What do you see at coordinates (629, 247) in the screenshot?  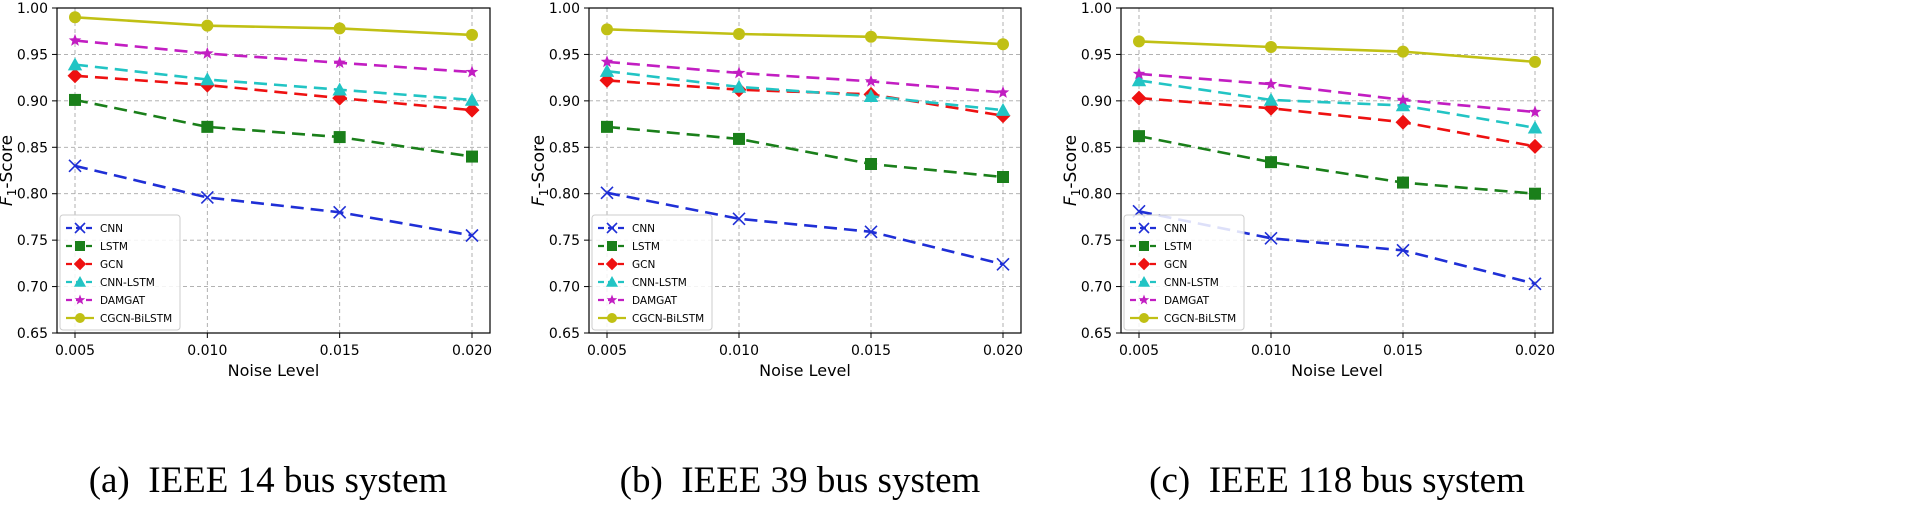 I see `legend-item: LSTM` at bounding box center [629, 247].